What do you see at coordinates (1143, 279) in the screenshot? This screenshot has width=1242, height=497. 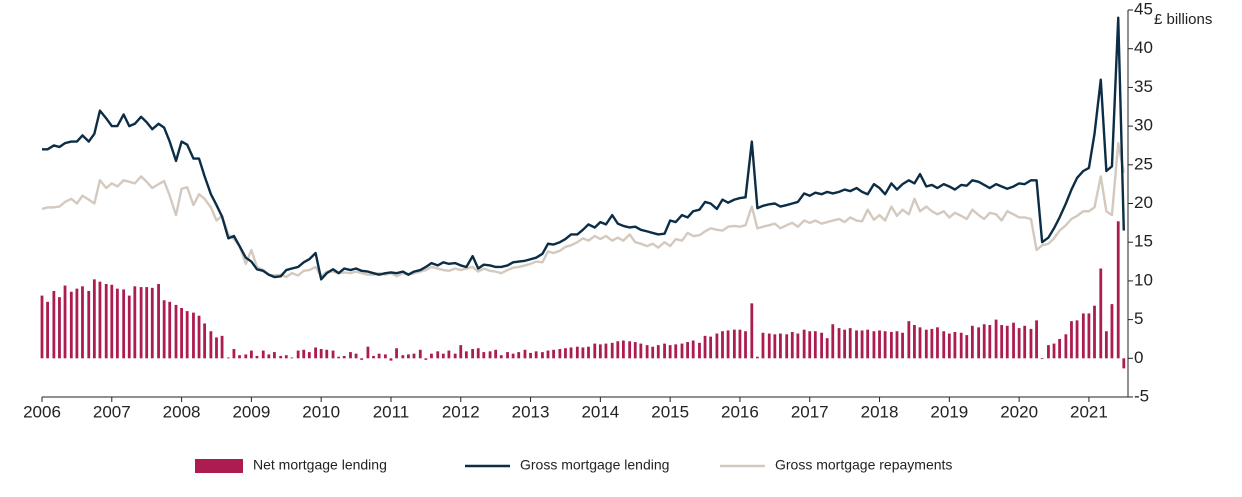 I see `y-tick-label: 10` at bounding box center [1143, 279].